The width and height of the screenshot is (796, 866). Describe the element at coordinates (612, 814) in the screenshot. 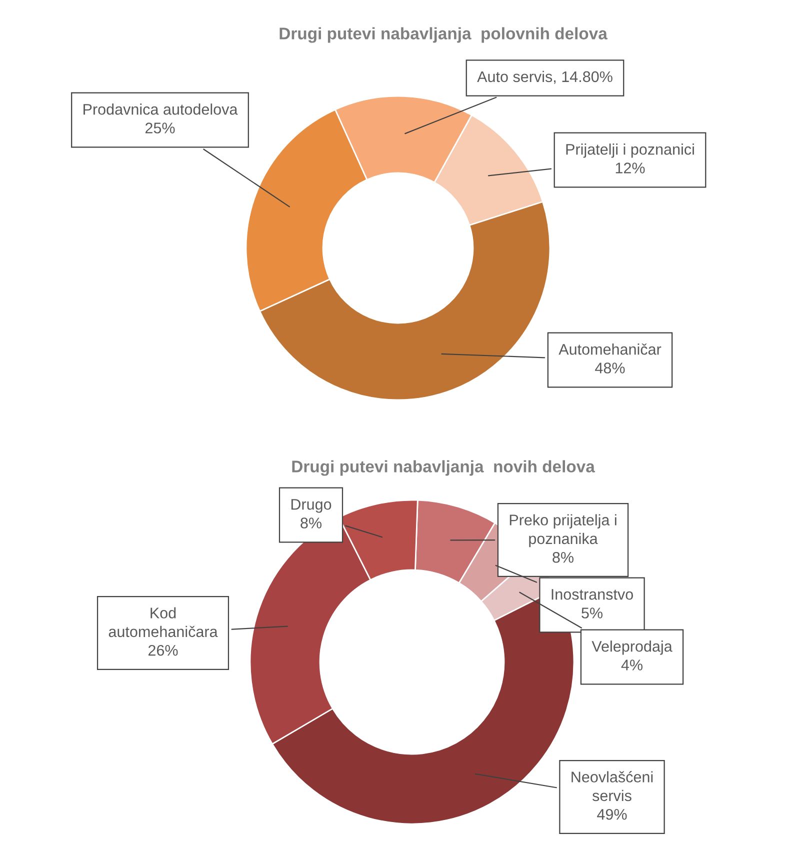

I see `data-label: 49%` at that location.